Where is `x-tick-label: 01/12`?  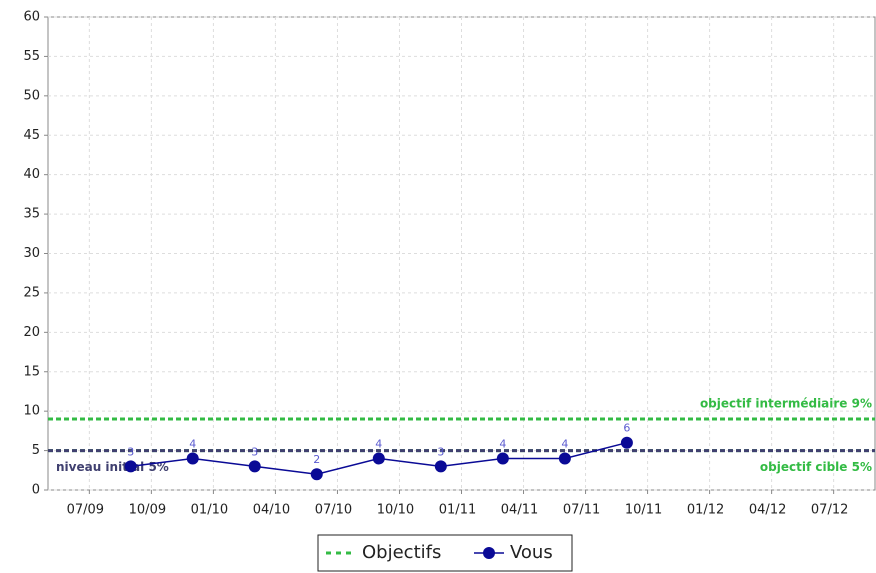
x-tick-label: 01/12 is located at coordinates (705, 510).